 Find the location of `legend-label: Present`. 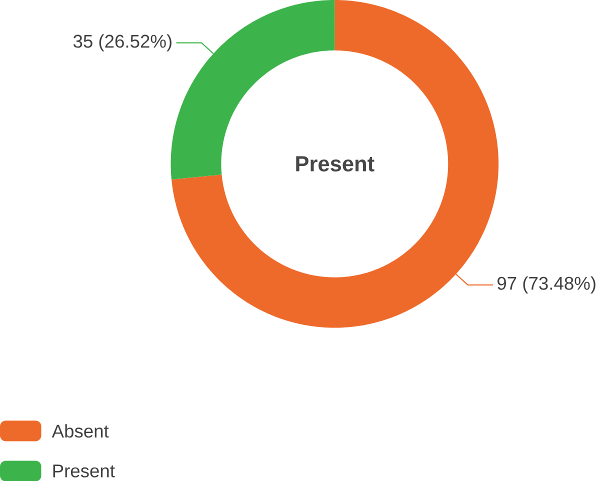

legend-label: Present is located at coordinates (84, 471).